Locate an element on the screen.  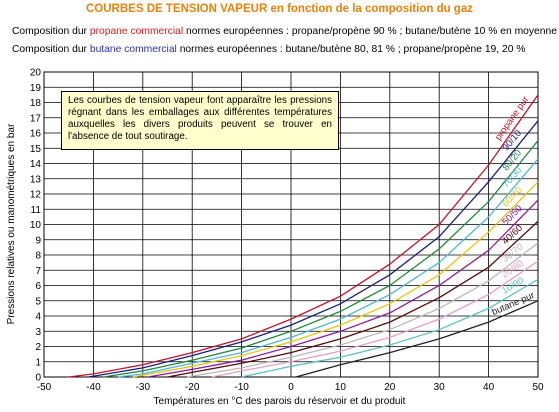
y-tick-label: 2 is located at coordinates (38, 347).